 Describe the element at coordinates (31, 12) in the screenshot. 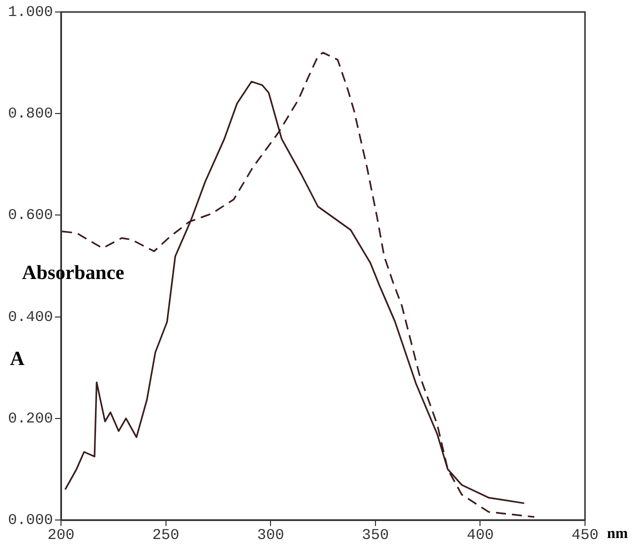

I see `y-tick-label: 1.000` at that location.